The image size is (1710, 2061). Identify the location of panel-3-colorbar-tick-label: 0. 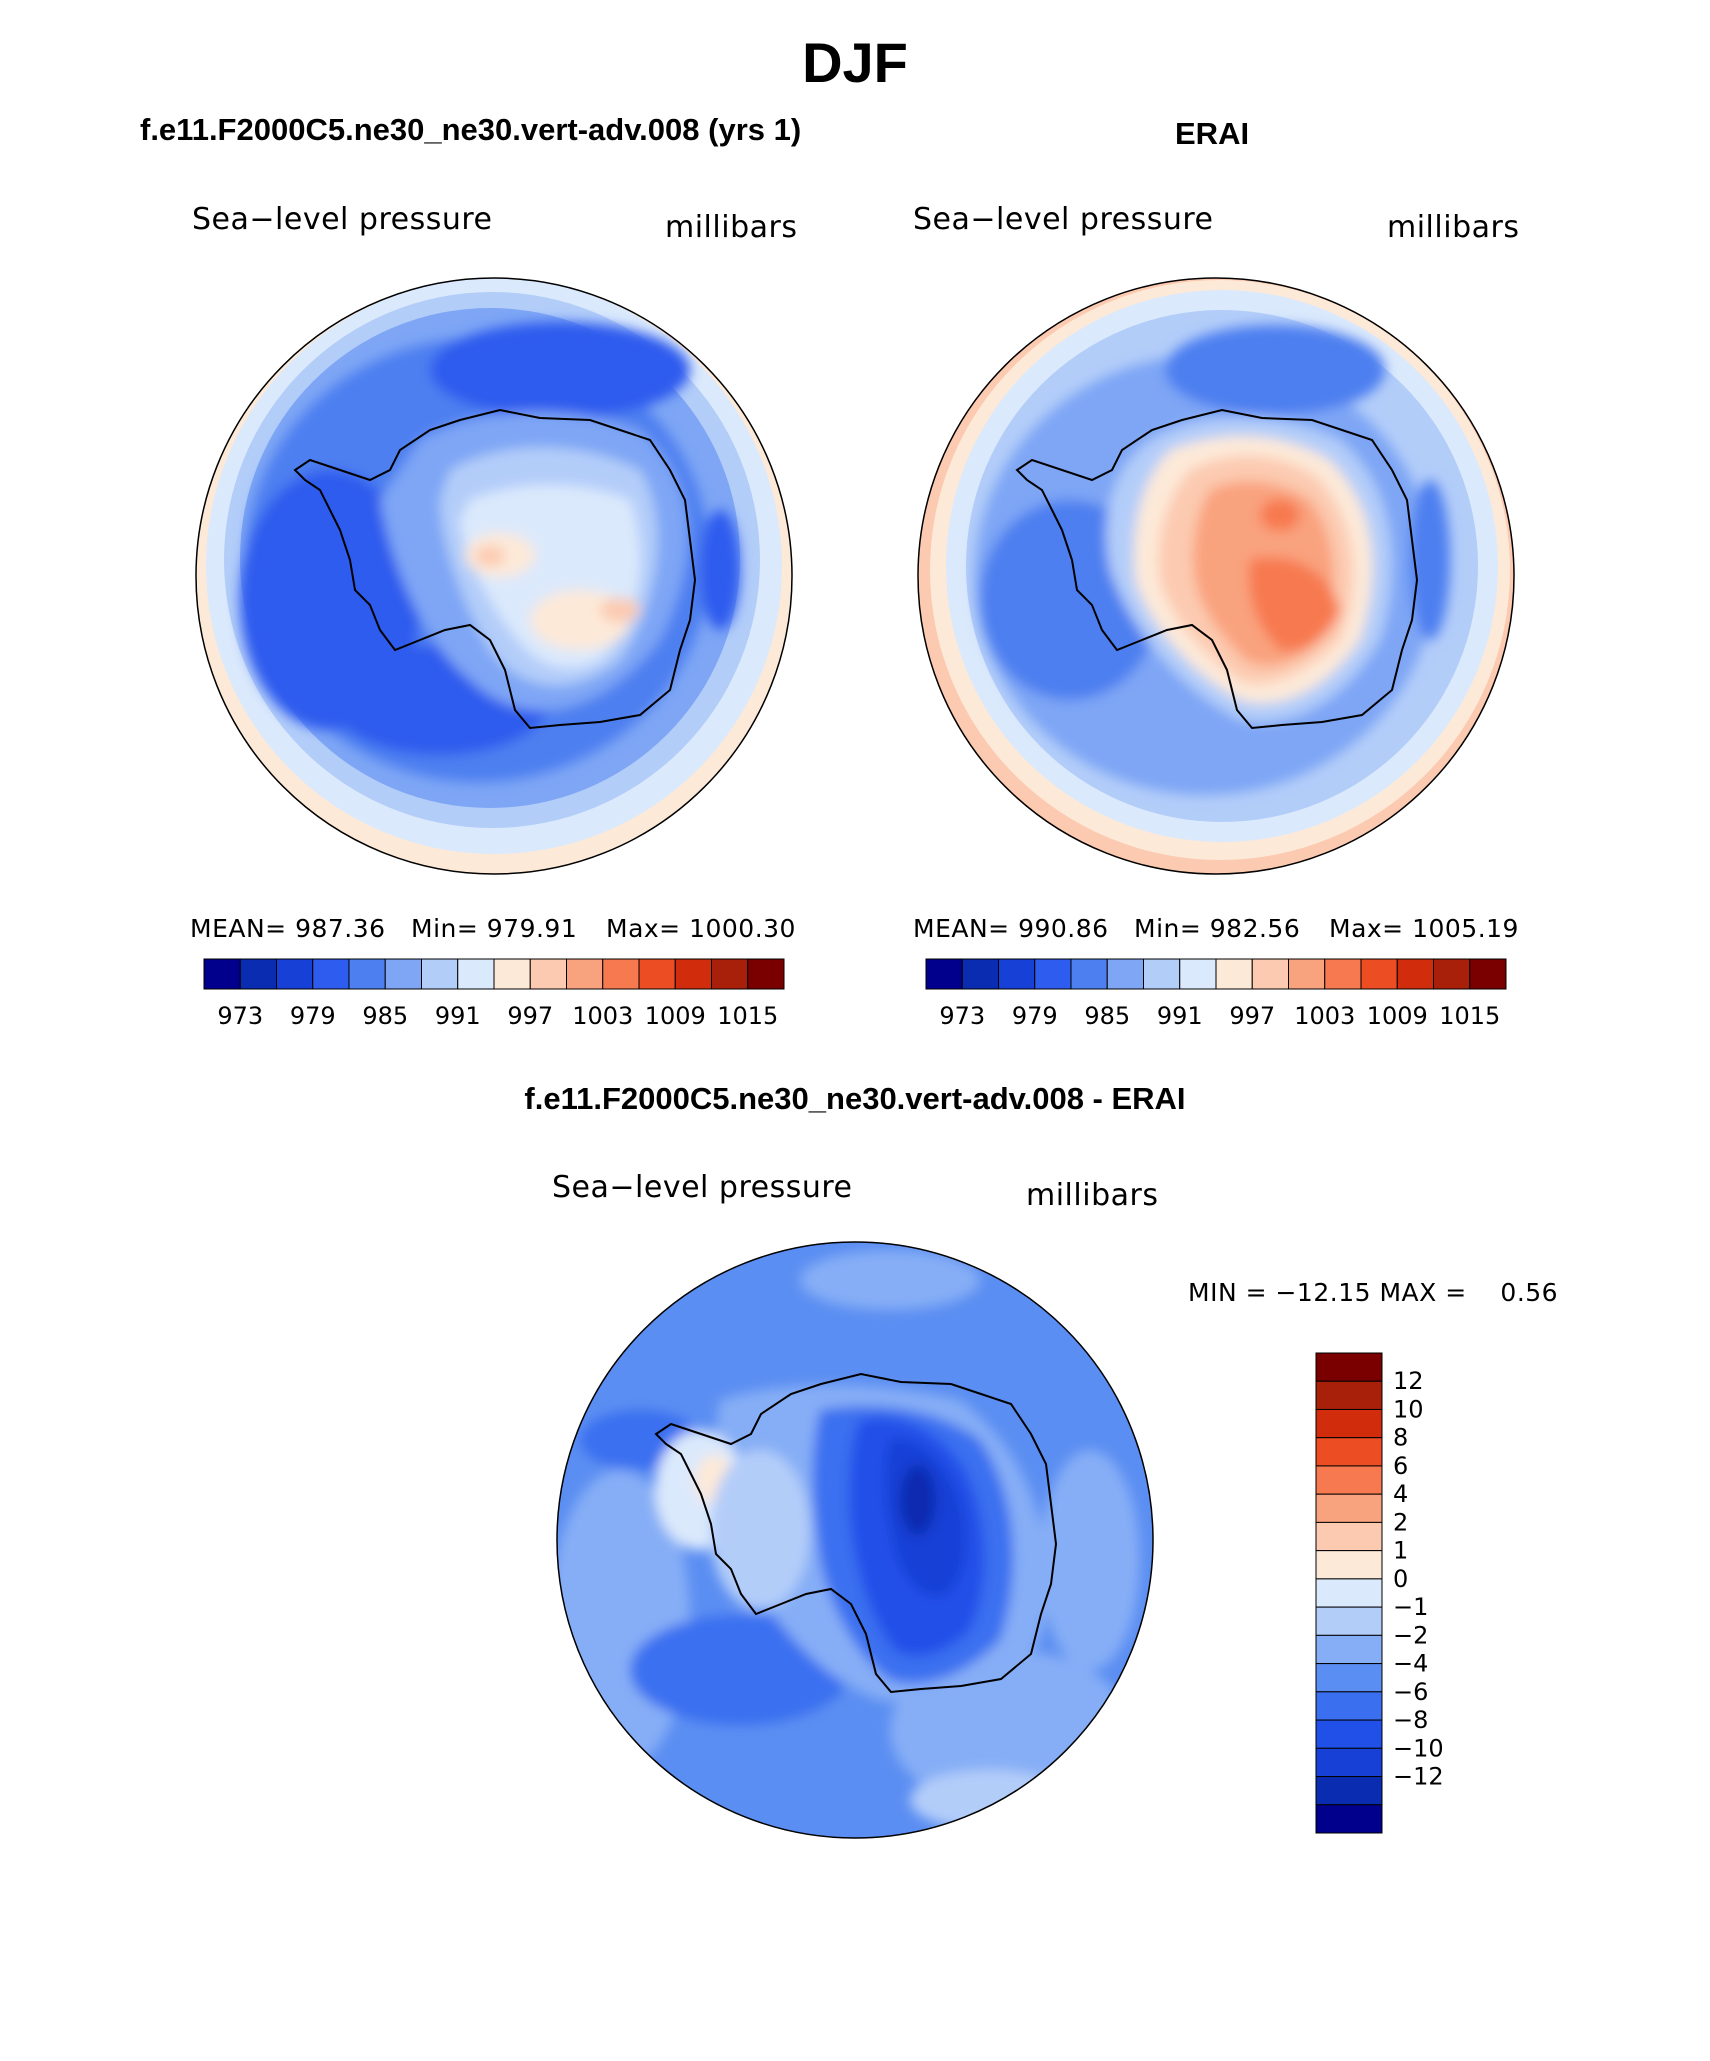
(1400, 1579).